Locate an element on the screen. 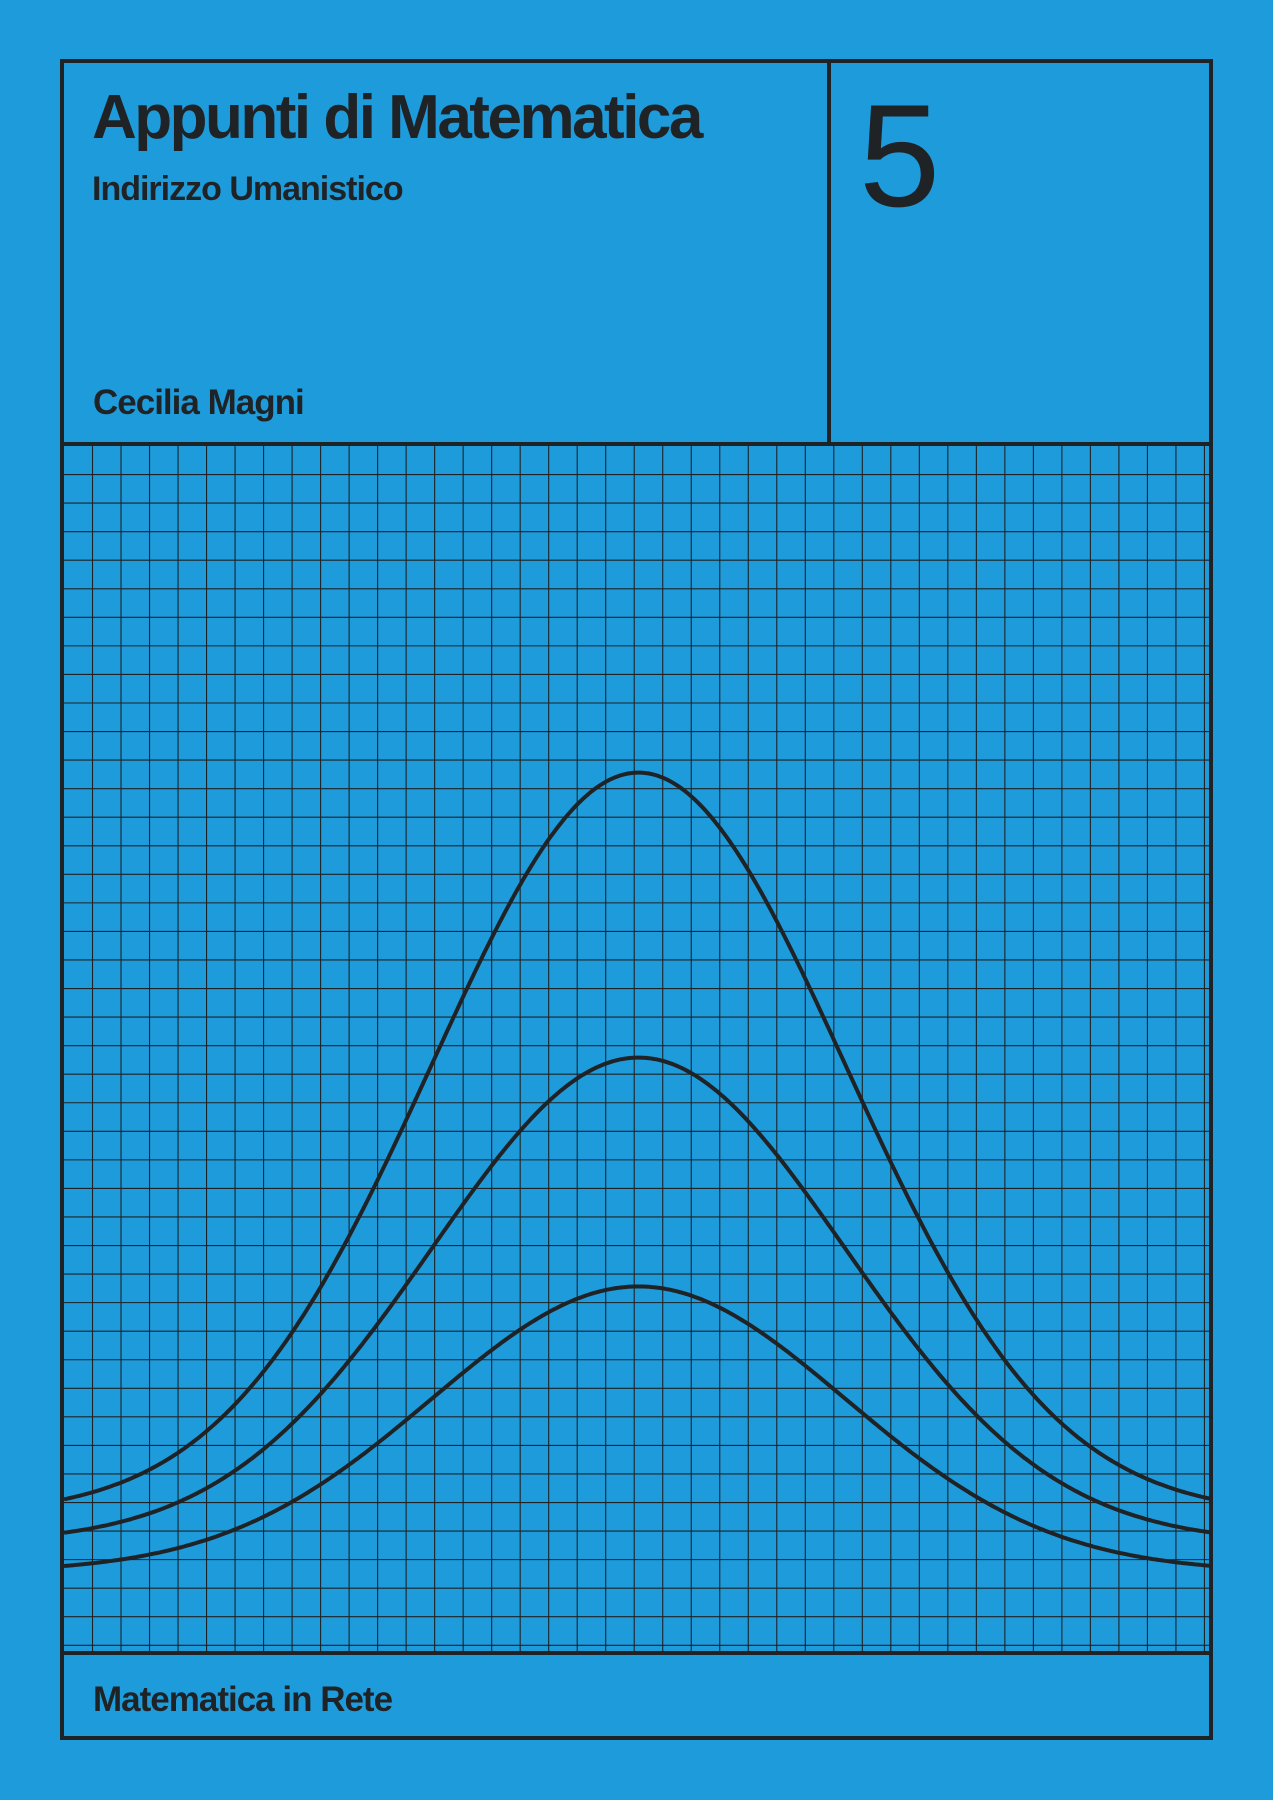  publisher-name: Matematica in Rete is located at coordinates (243, 1699).